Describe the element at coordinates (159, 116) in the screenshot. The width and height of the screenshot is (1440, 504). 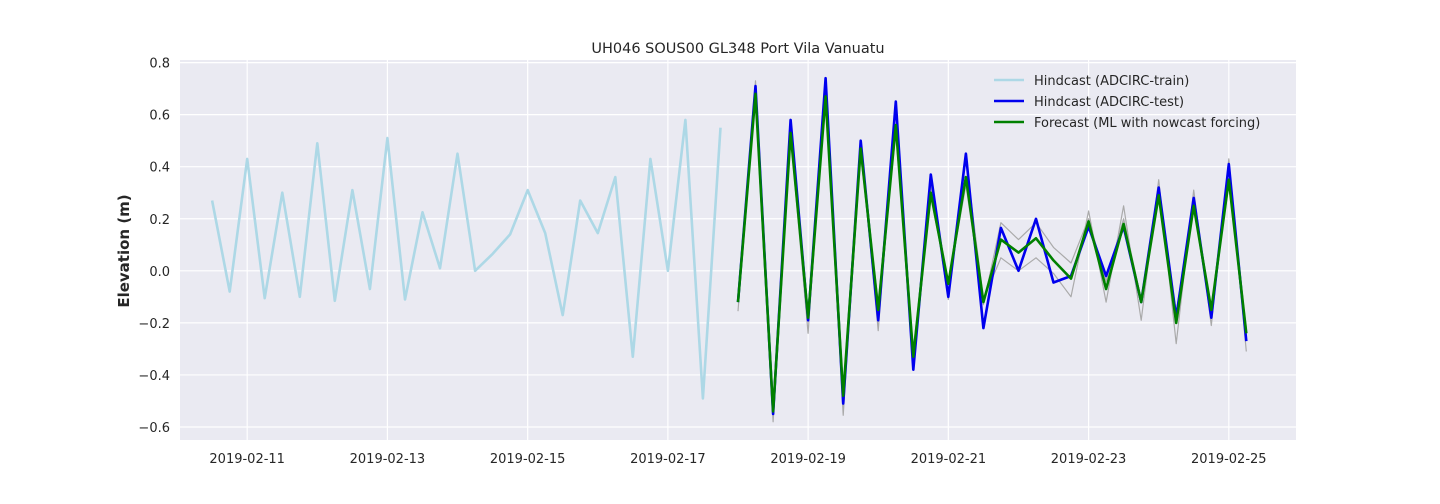
I see `y-tick-label: 0.6` at that location.